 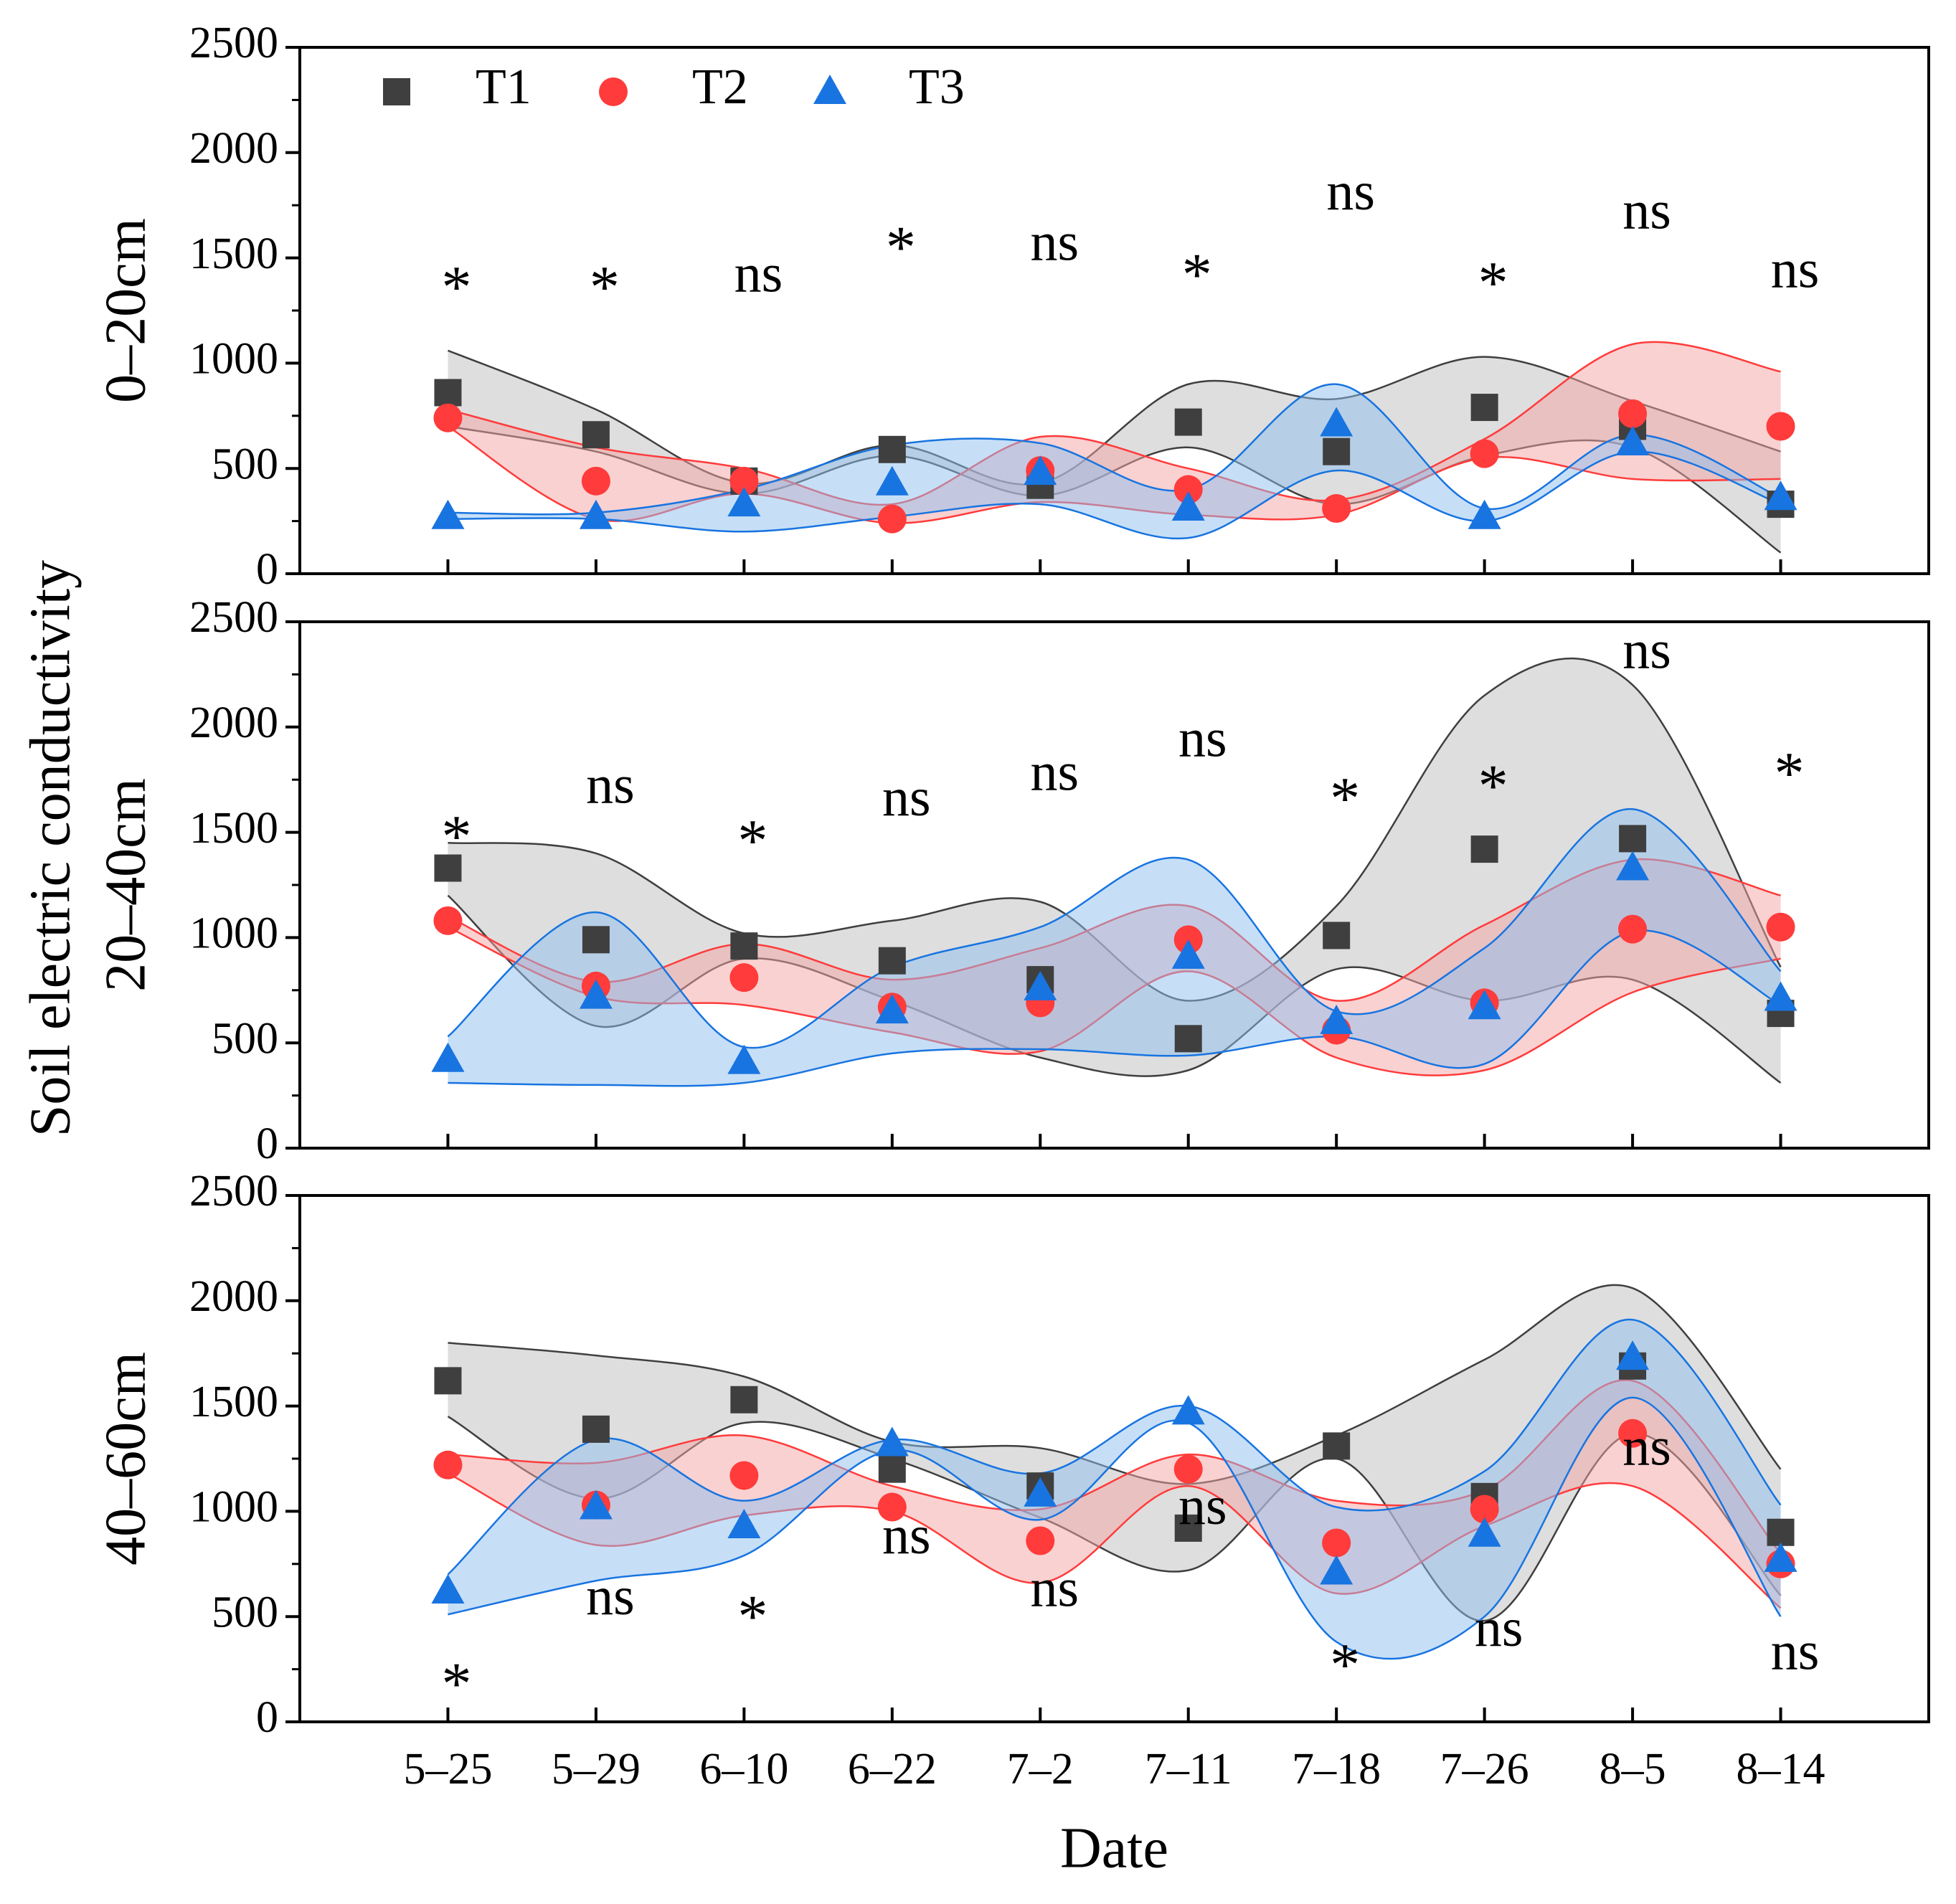 I want to click on x-tick-label: 6–22, so click(x=892, y=1769).